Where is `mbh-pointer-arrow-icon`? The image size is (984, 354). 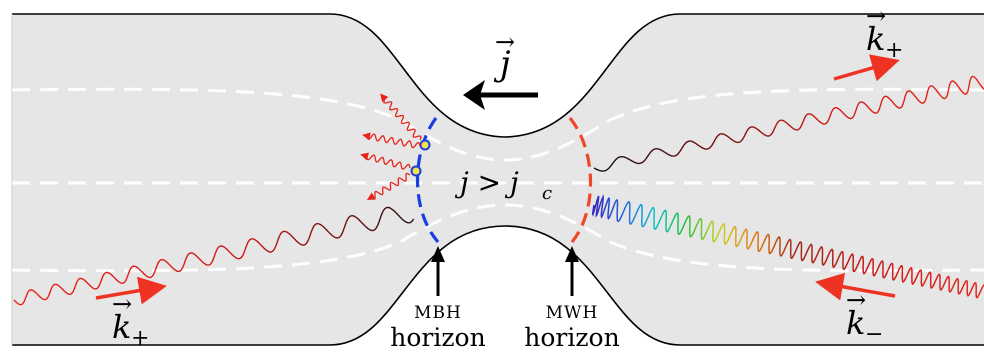 mbh-pointer-arrow-icon is located at coordinates (438, 271).